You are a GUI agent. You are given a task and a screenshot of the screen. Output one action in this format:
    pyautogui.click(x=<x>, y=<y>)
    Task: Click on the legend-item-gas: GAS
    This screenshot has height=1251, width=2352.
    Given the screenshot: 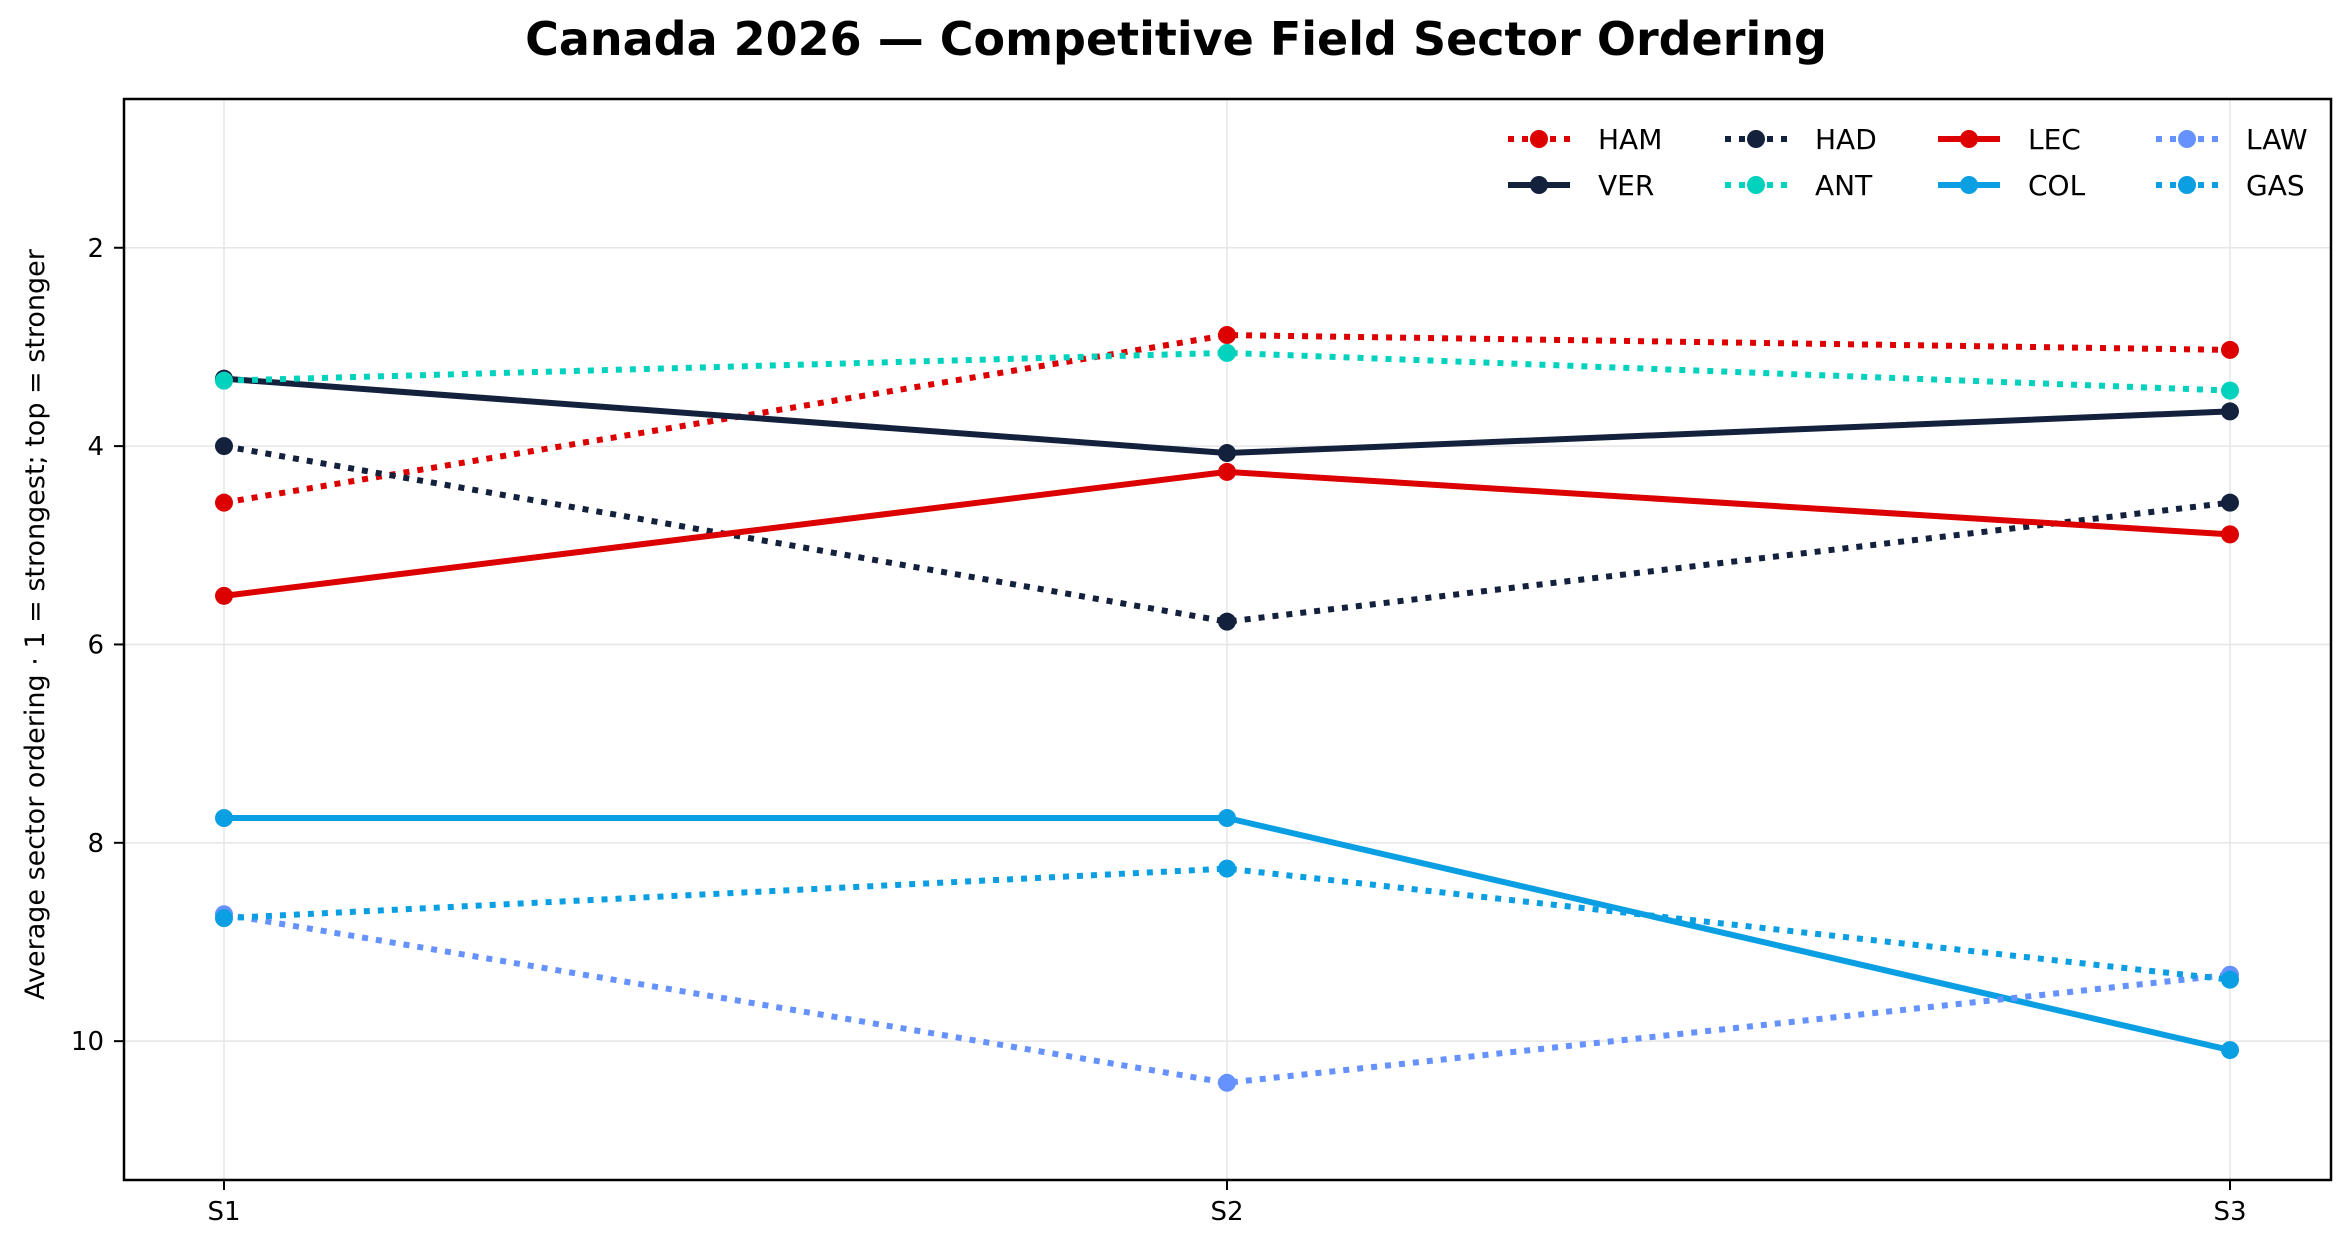 What is the action you would take?
    pyautogui.click(x=2230, y=185)
    